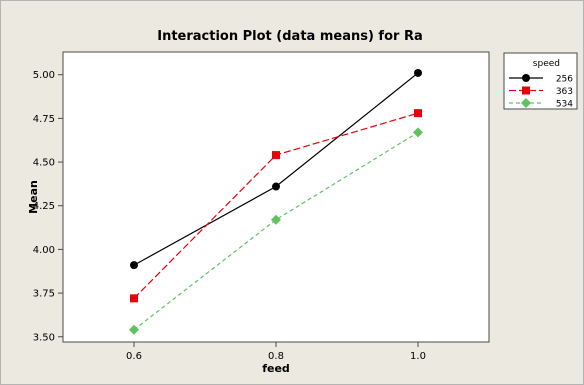 Image resolution: width=584 pixels, height=385 pixels. Describe the element at coordinates (33, 197) in the screenshot. I see `y-axis-label: Mean` at that location.